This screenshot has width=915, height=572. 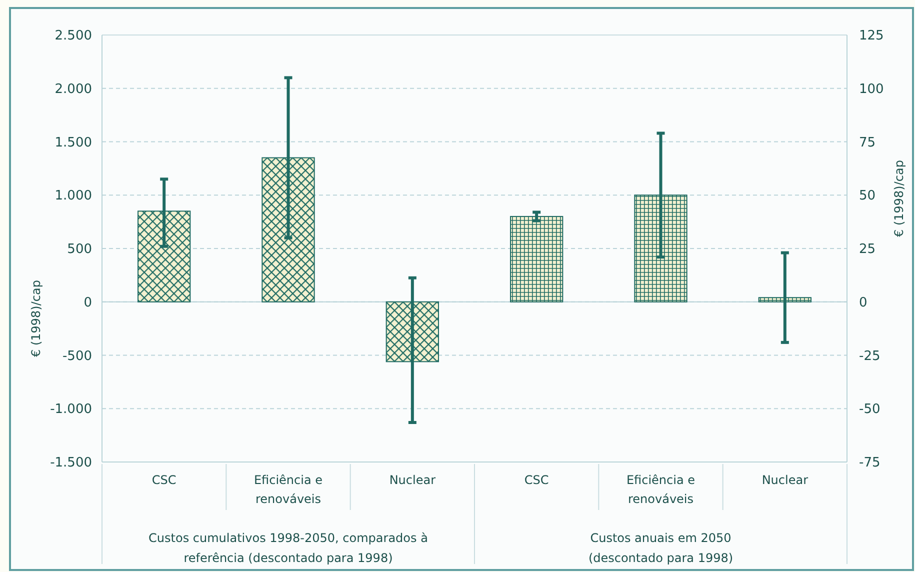 I want to click on y2-tick-label: 100, so click(x=871, y=89).